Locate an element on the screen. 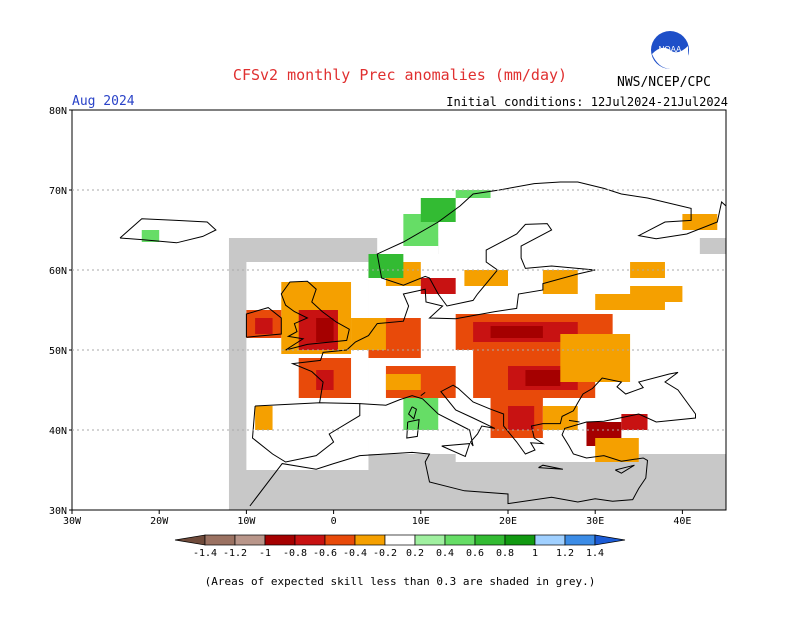 The height and width of the screenshot is (618, 800). lon-tick-label: 20E is located at coordinates (508, 521).